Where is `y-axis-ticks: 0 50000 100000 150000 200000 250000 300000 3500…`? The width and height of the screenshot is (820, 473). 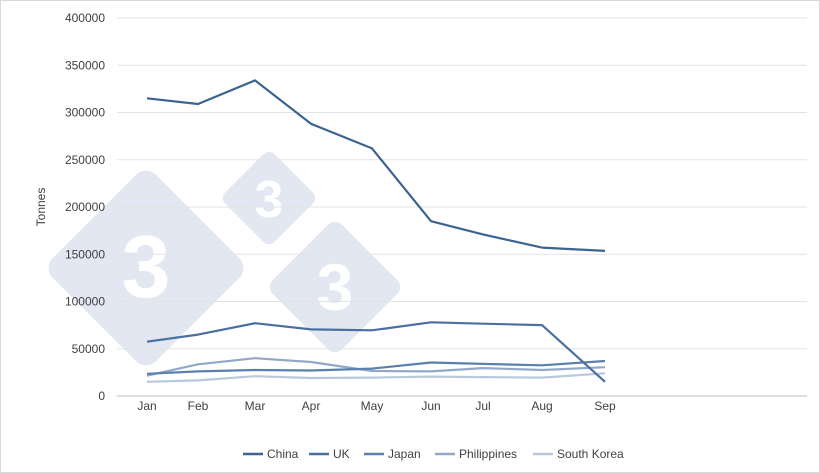
y-axis-ticks: 0 50000 100000 150000 200000 250000 300000 3500… is located at coordinates (85, 207).